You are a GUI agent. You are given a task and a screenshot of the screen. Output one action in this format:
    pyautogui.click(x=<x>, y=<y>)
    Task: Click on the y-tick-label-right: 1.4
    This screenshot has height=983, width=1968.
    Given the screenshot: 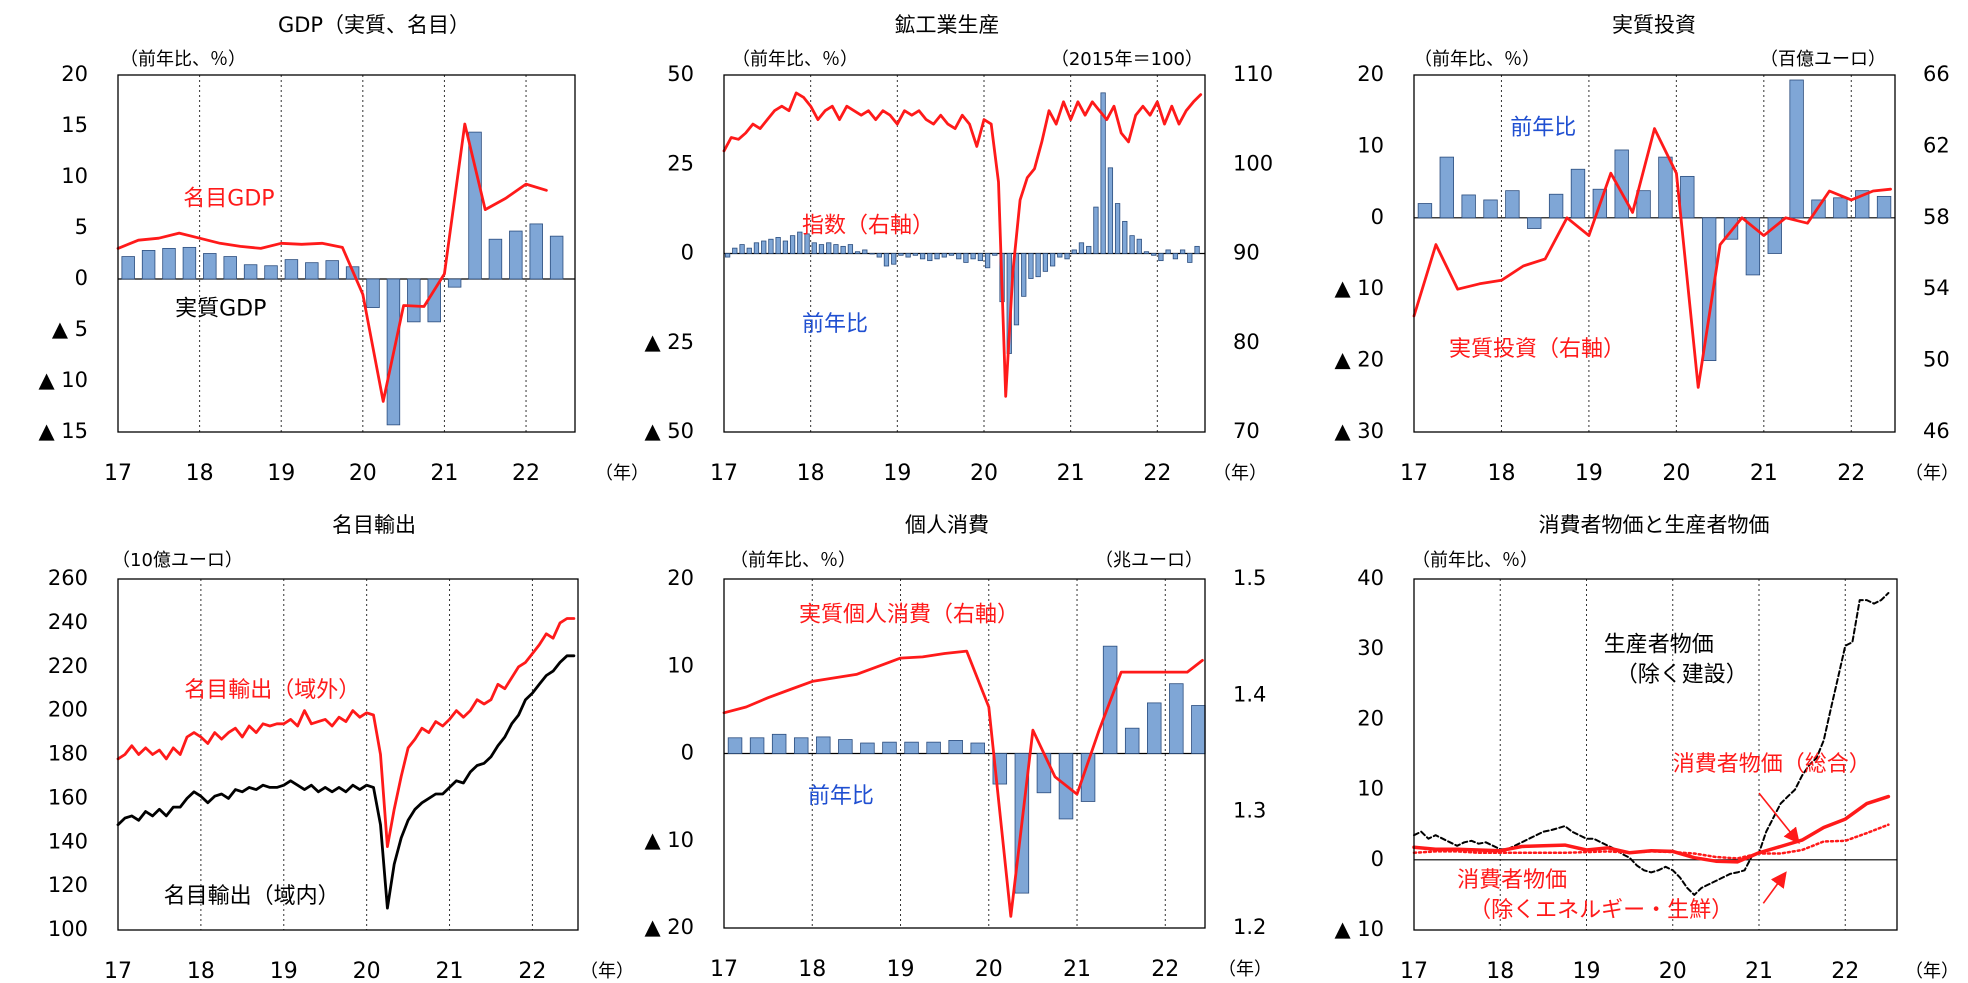 What is the action you would take?
    pyautogui.click(x=1249, y=694)
    